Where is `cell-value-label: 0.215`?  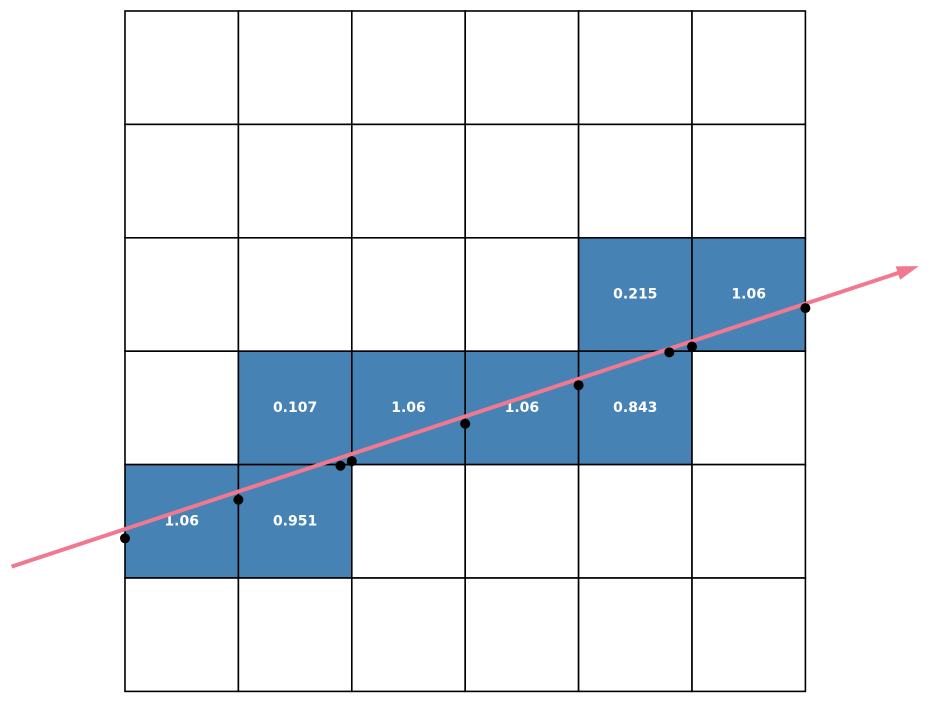 cell-value-label: 0.215 is located at coordinates (635, 295).